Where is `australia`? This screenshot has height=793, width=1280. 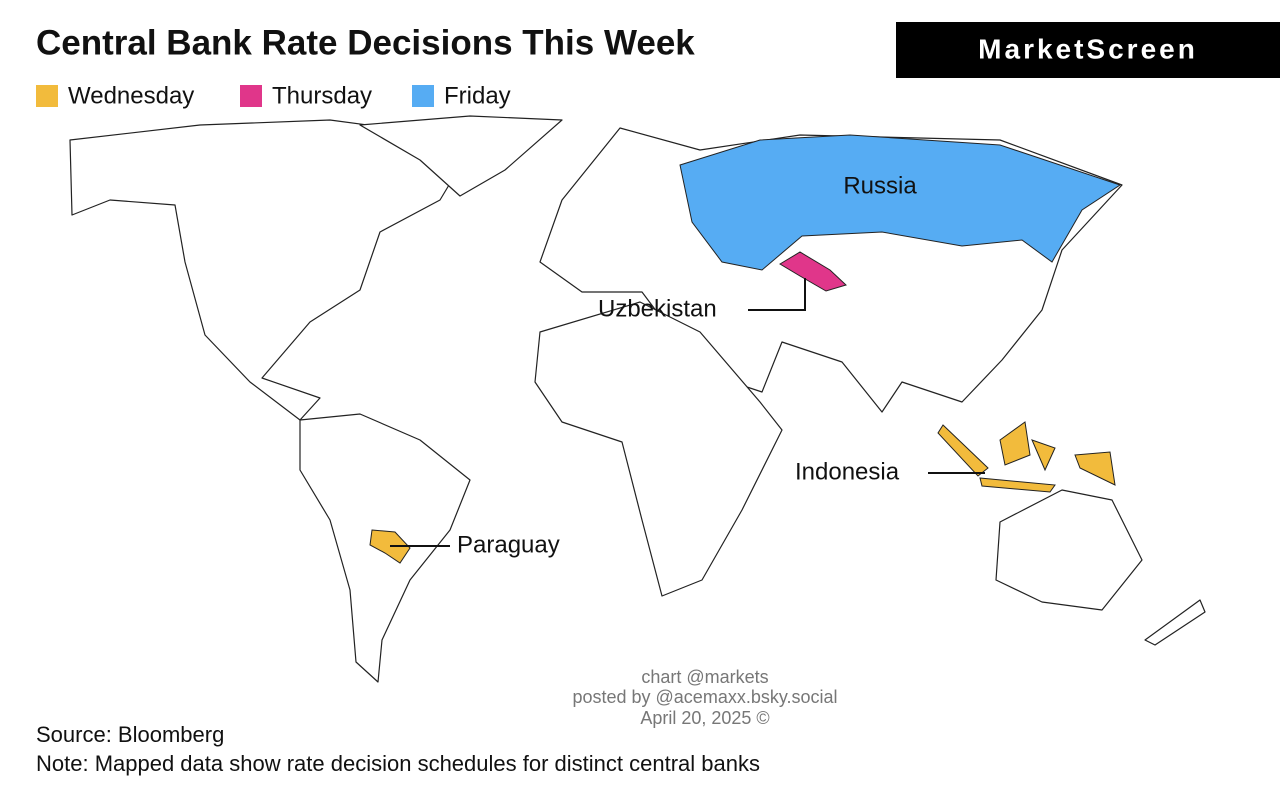
australia is located at coordinates (1069, 550).